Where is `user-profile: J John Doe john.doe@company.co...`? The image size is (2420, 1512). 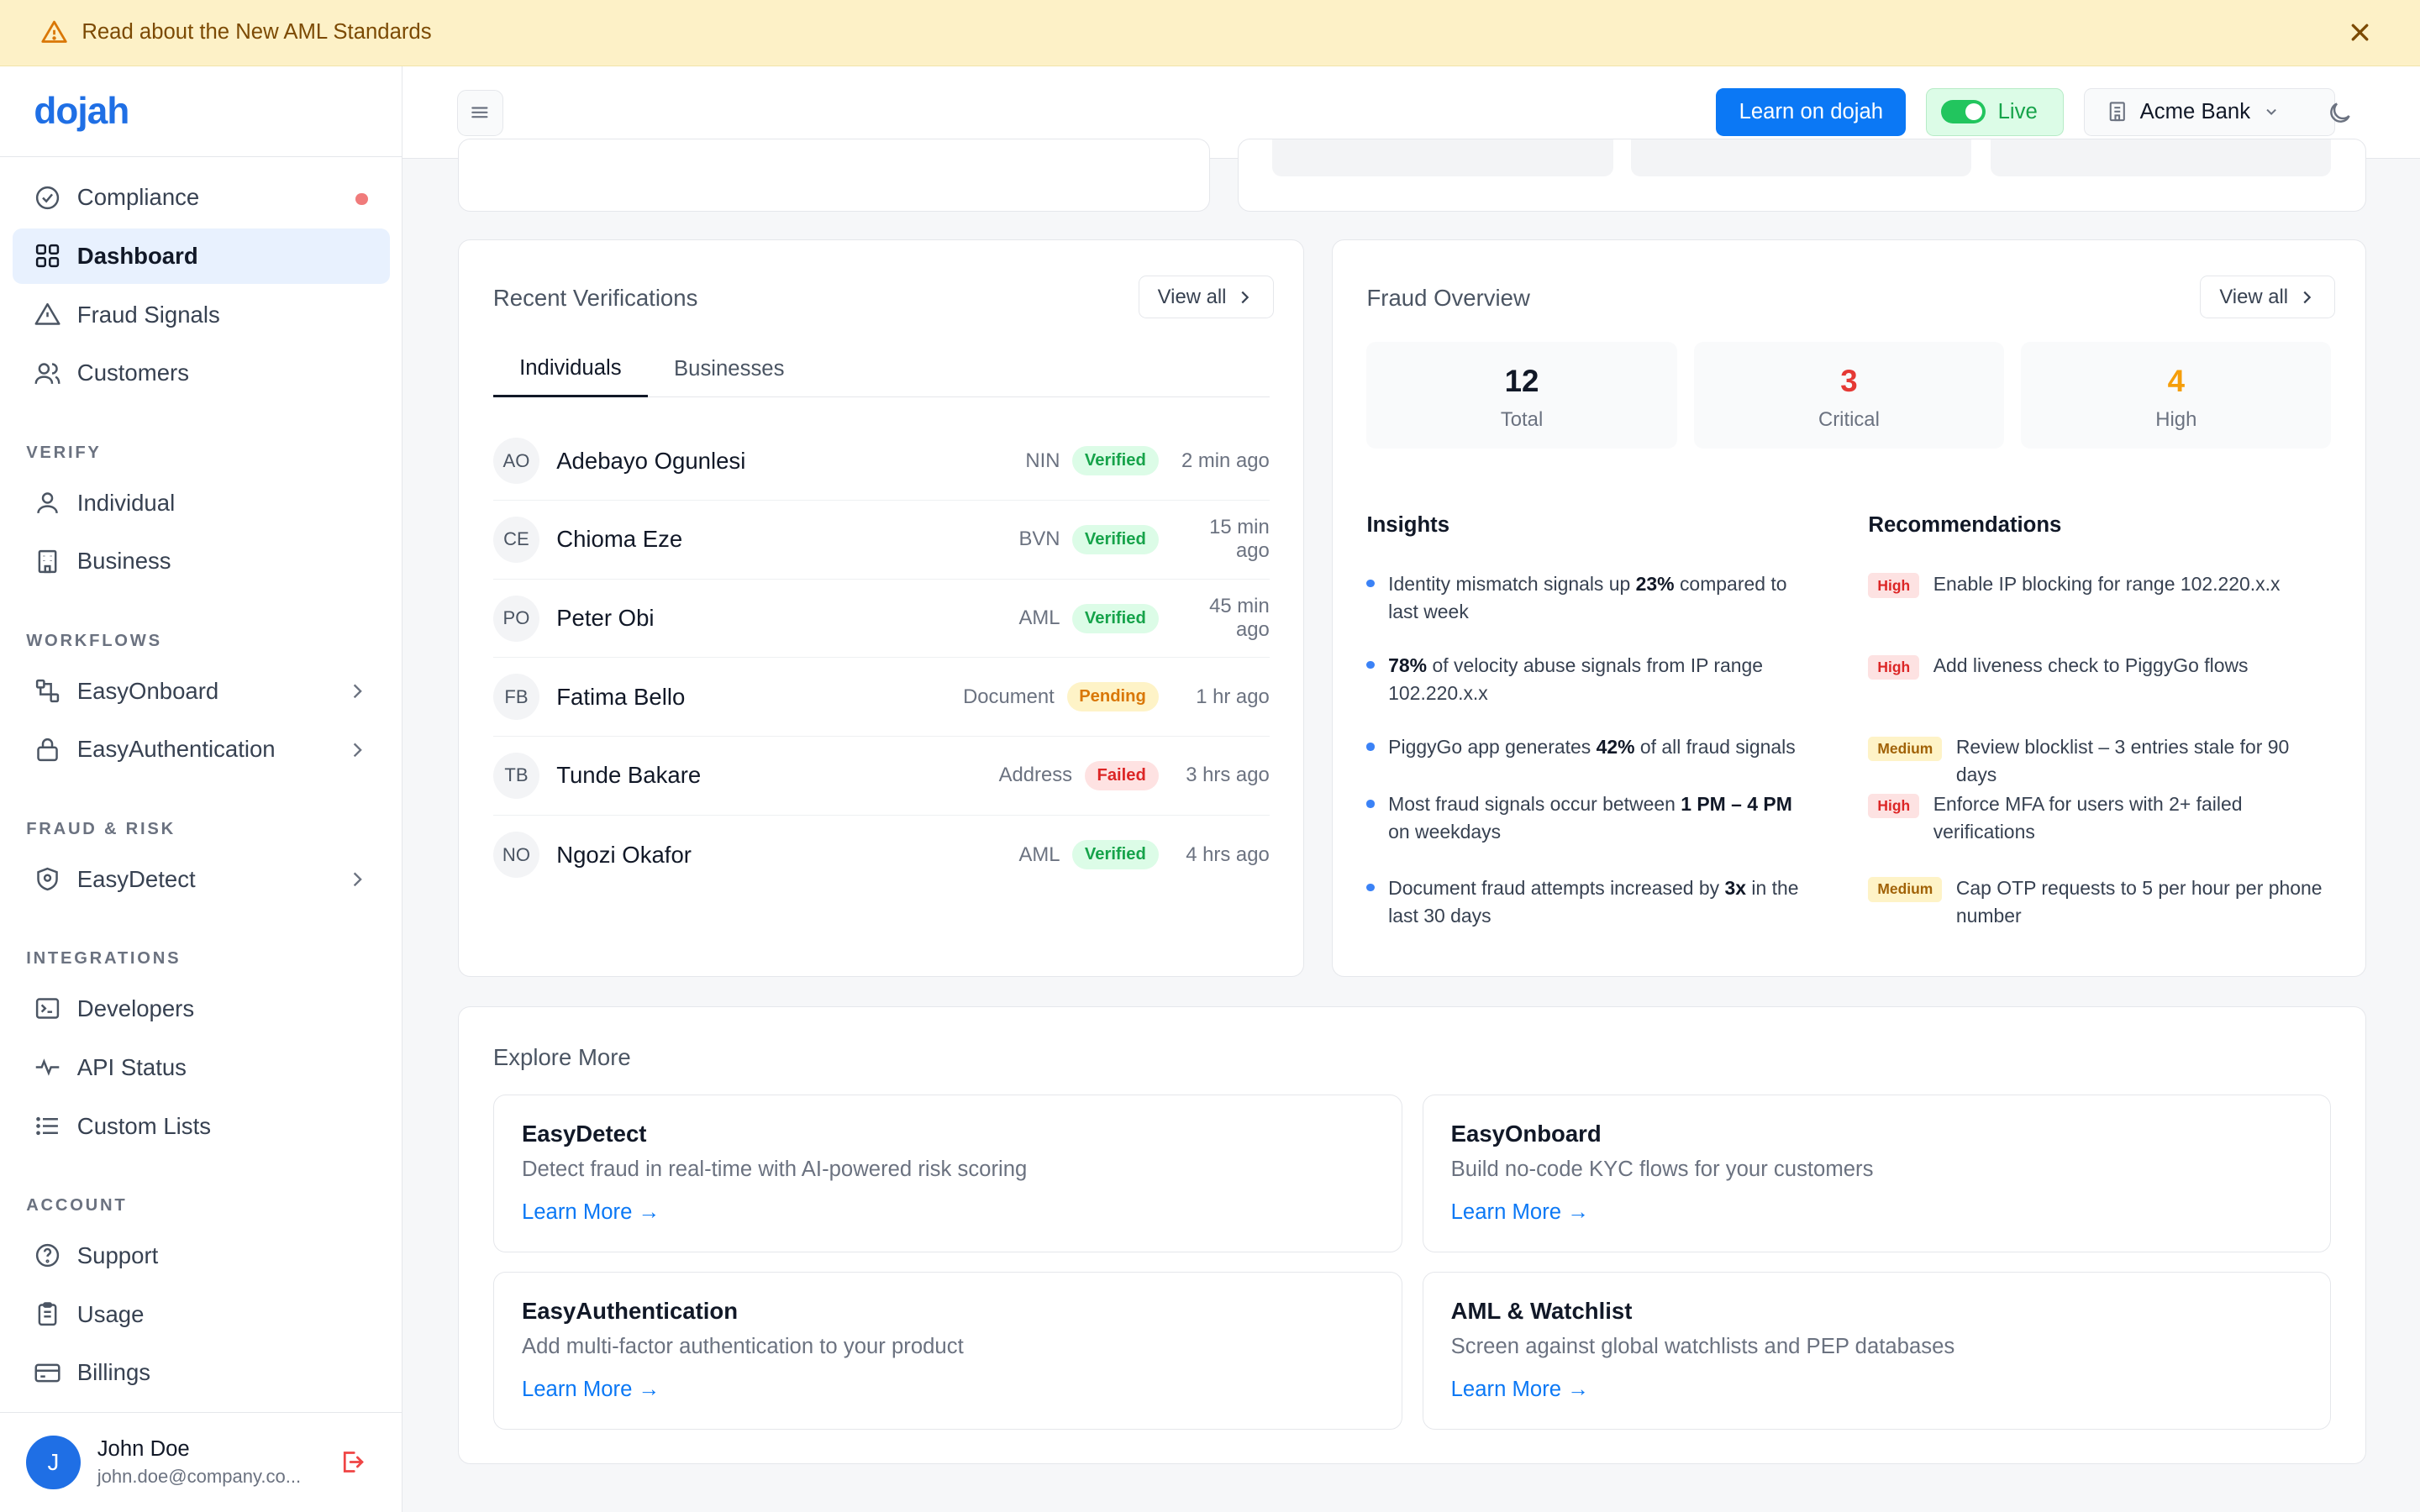 user-profile: J John Doe john.doe@company.co... is located at coordinates (202, 1461).